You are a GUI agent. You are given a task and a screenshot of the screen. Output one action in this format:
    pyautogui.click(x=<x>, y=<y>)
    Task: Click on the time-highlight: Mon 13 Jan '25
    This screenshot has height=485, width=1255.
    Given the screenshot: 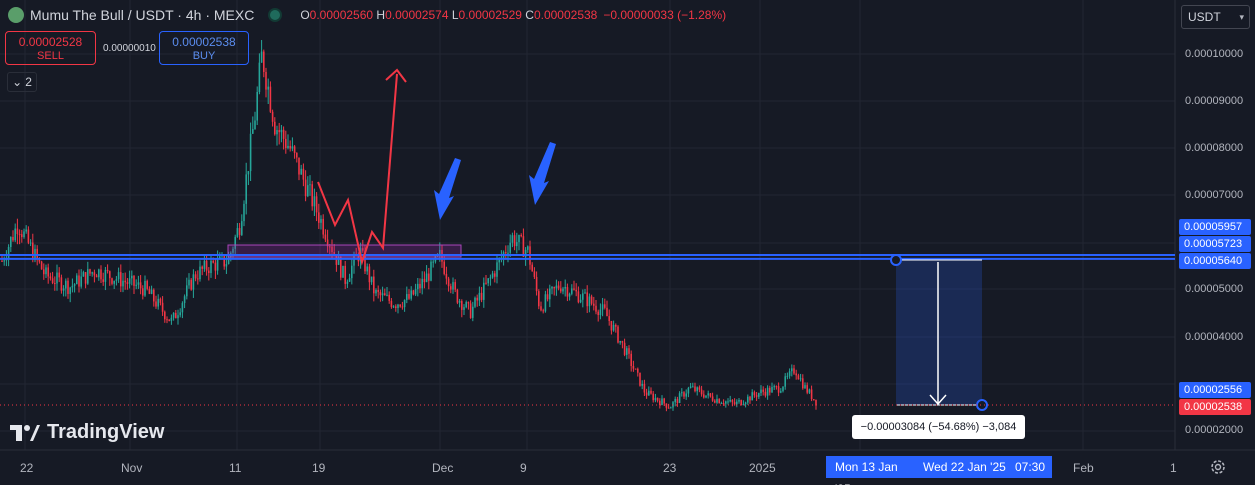 What is the action you would take?
    pyautogui.click(x=870, y=470)
    